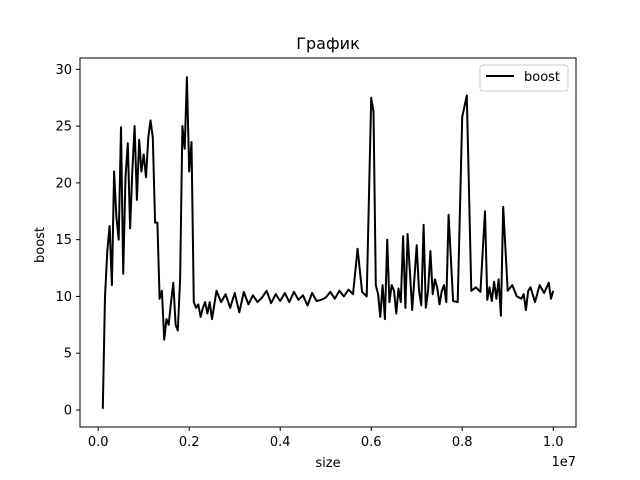 The width and height of the screenshot is (640, 480). I want to click on y-tick-label: 30, so click(63, 70).